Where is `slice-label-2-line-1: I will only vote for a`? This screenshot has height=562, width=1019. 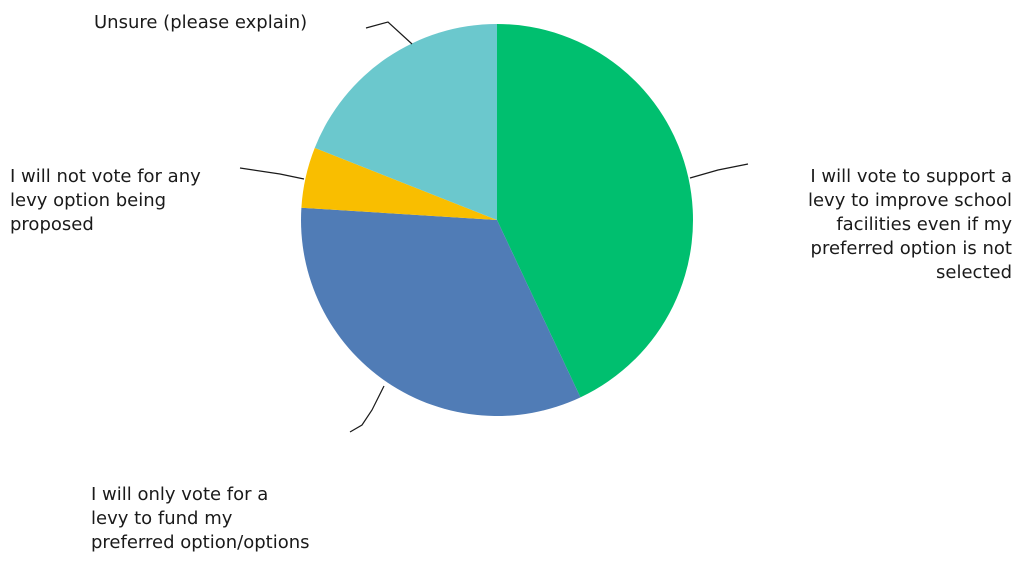
slice-label-2-line-1: I will only vote for a is located at coordinates (179, 494).